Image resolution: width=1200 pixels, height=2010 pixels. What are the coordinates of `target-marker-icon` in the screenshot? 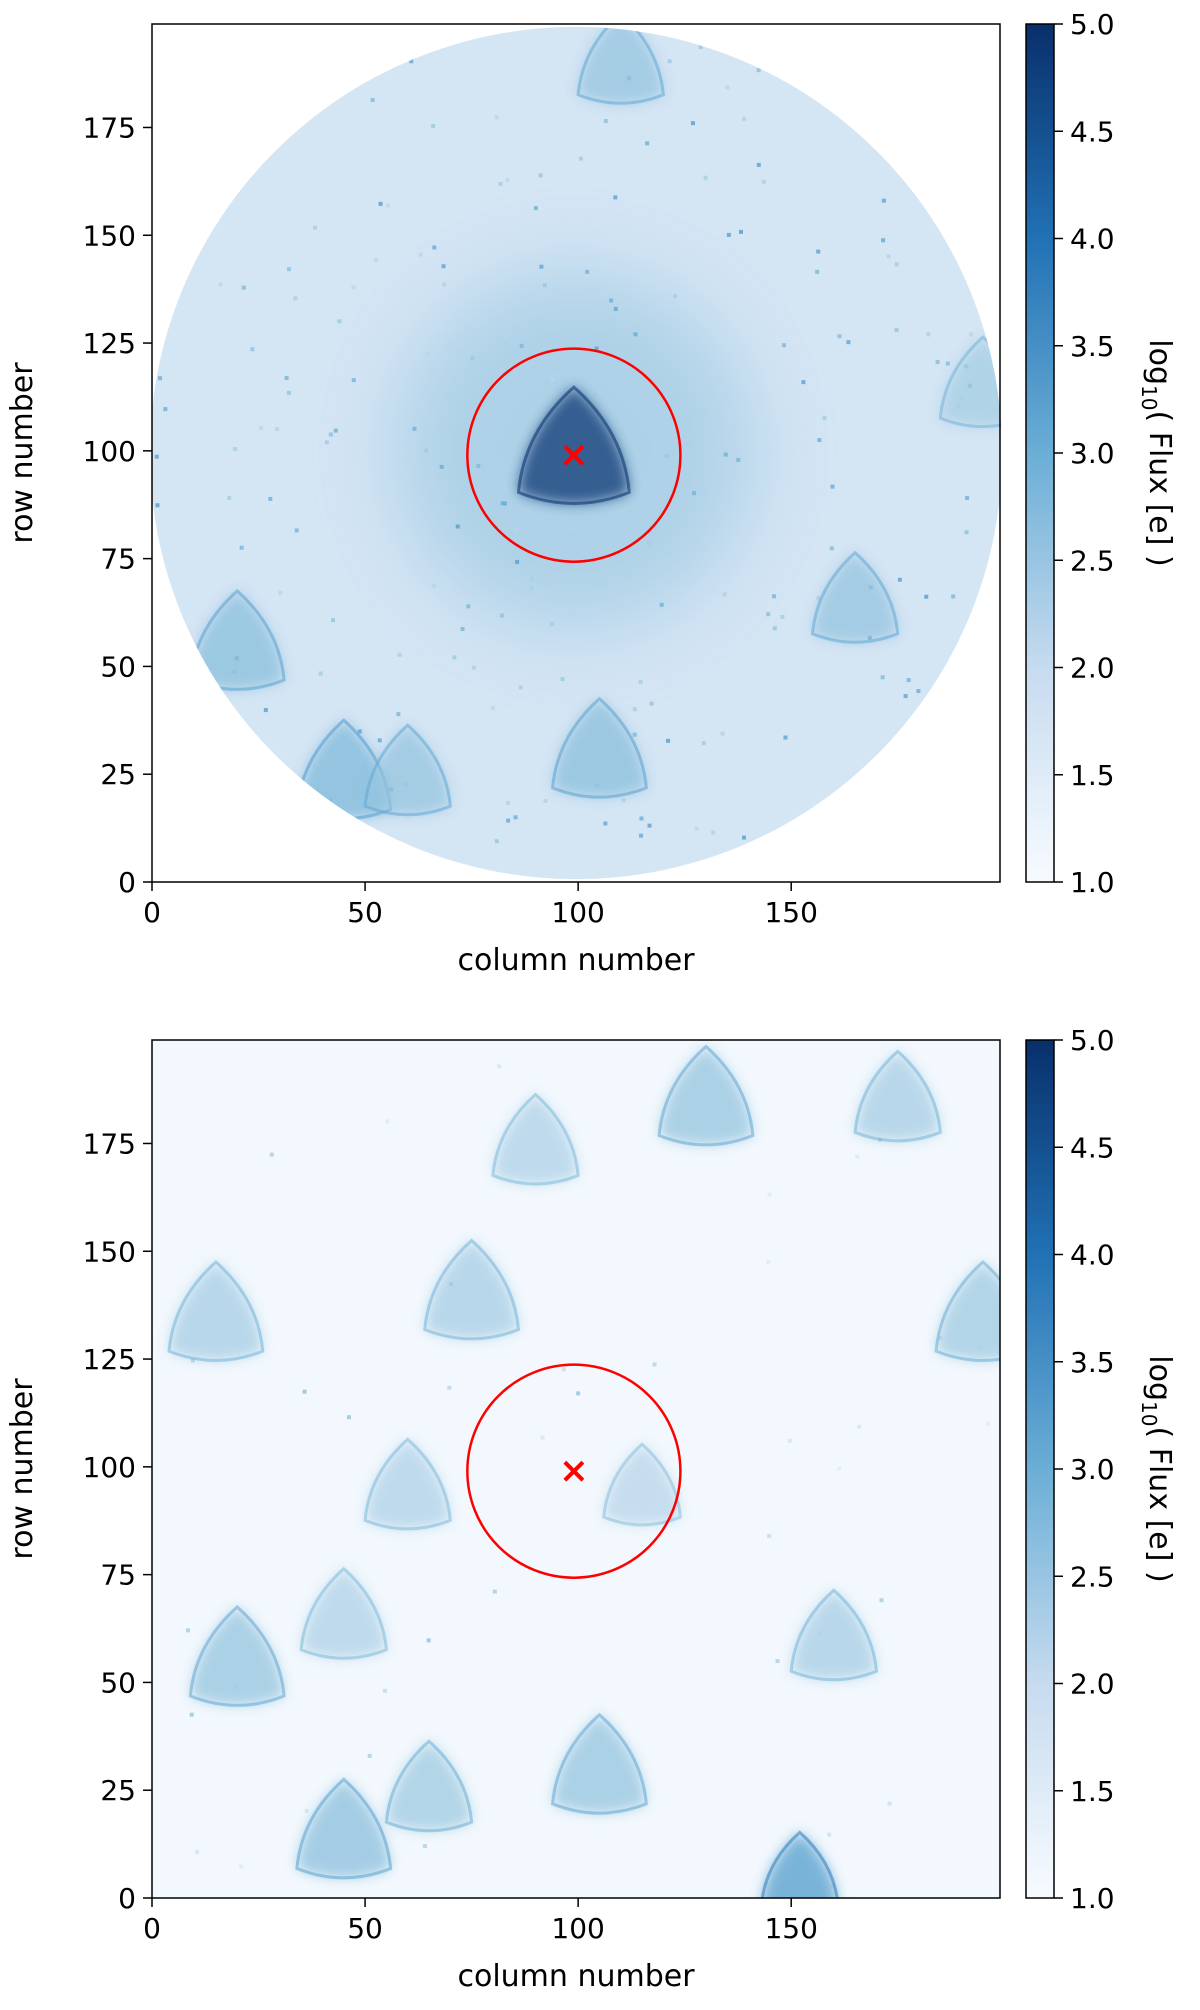 It's located at (574, 455).